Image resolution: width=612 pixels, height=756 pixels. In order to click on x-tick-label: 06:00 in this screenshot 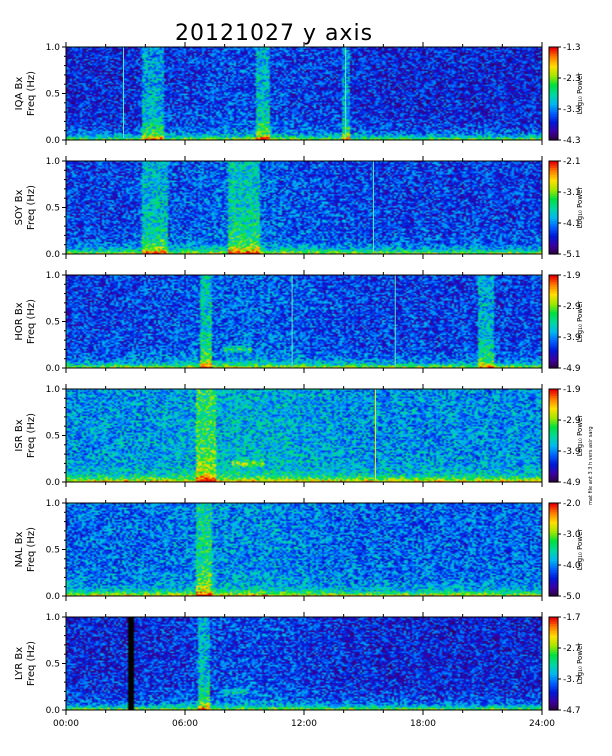, I will do `click(185, 724)`.